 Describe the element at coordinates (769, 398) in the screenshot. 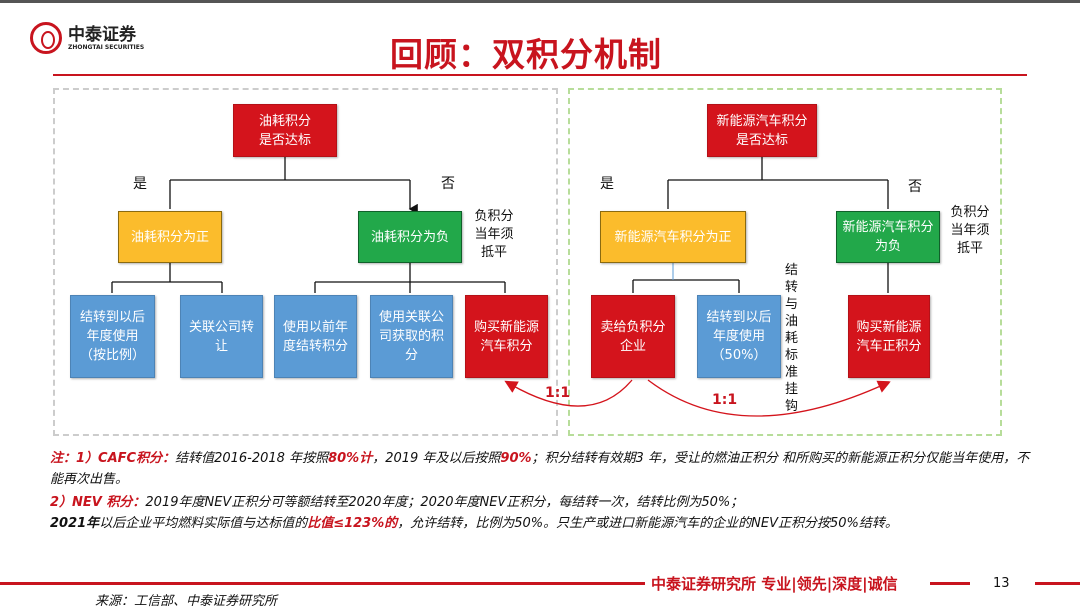

I see `sell-to-nev-buy-arrow` at that location.